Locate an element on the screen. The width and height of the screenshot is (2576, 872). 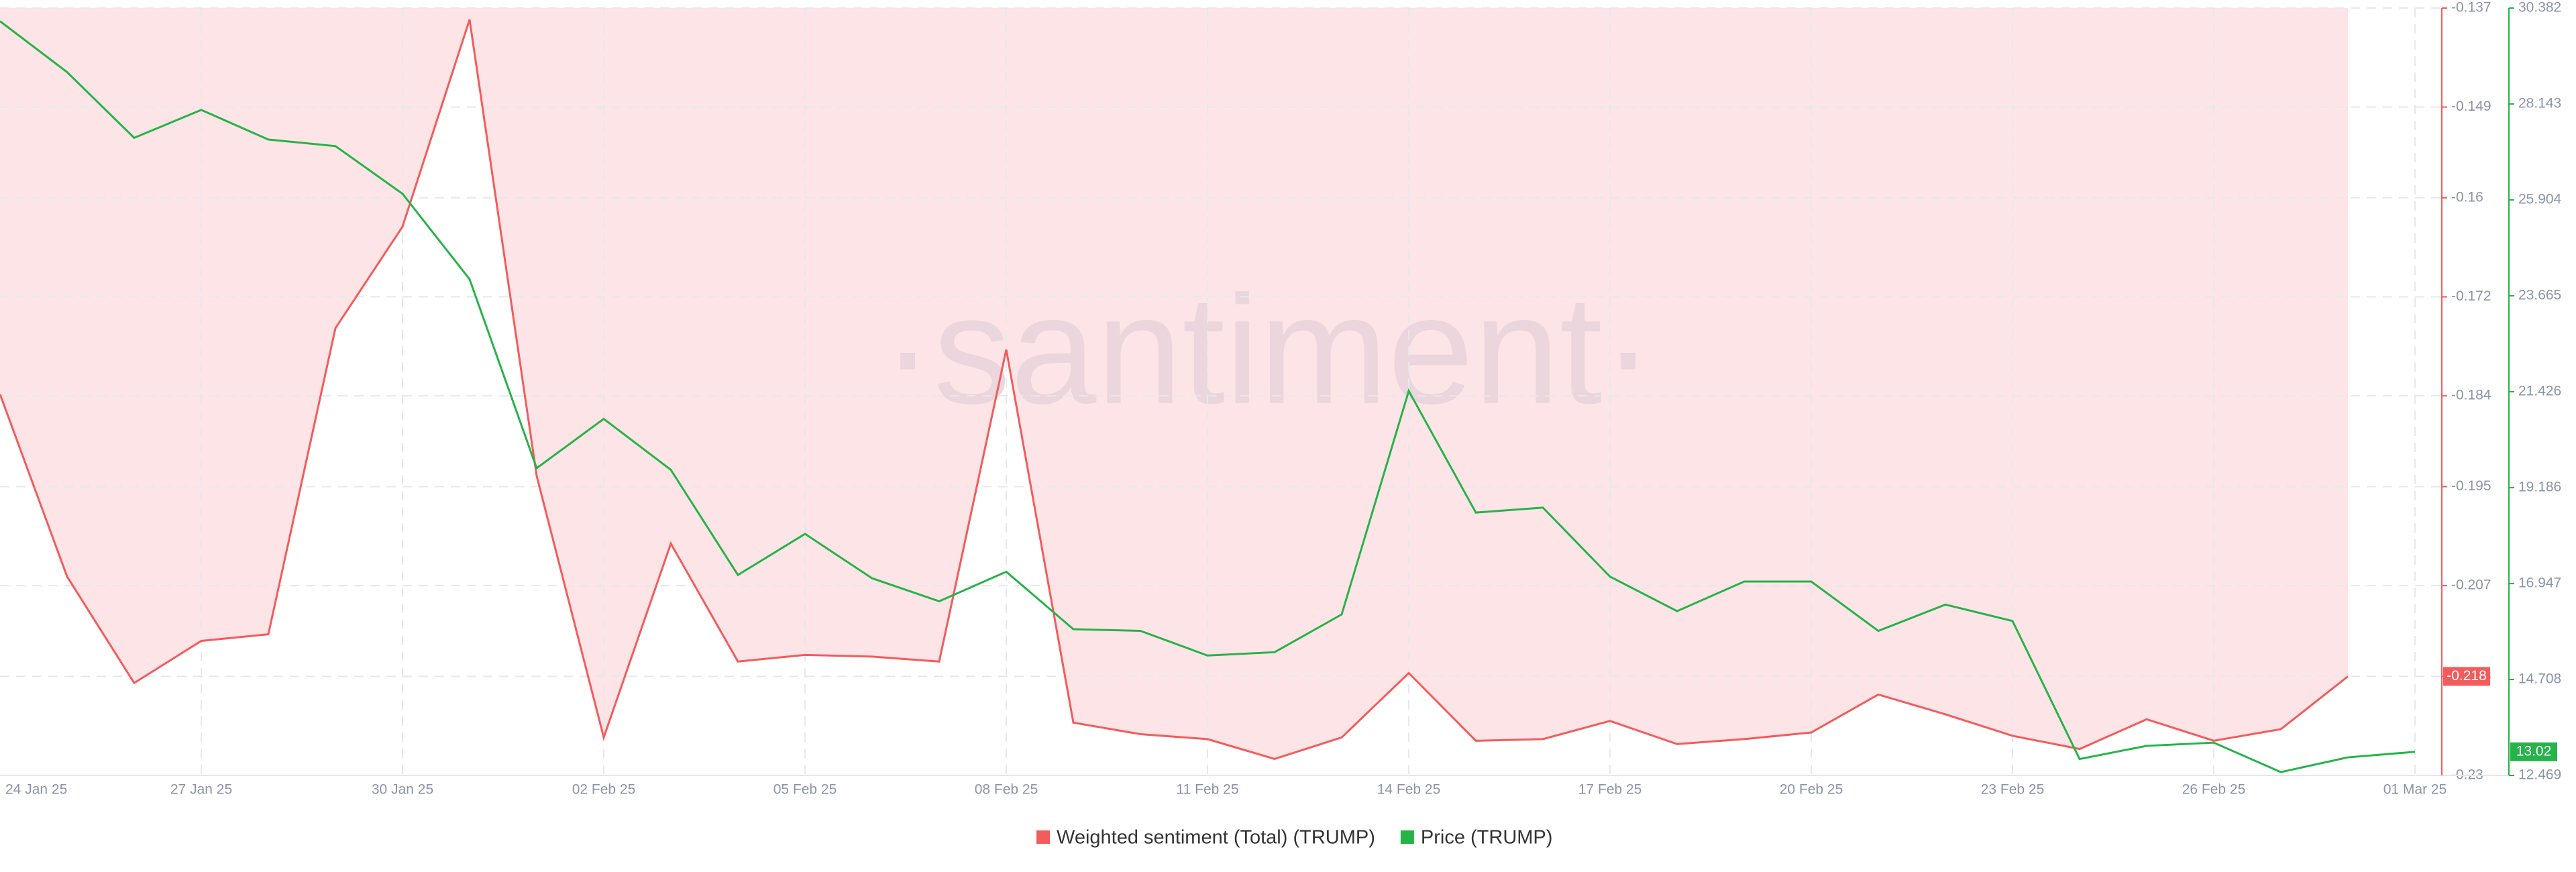
y-tick-label: -0.195 is located at coordinates (2471, 486).